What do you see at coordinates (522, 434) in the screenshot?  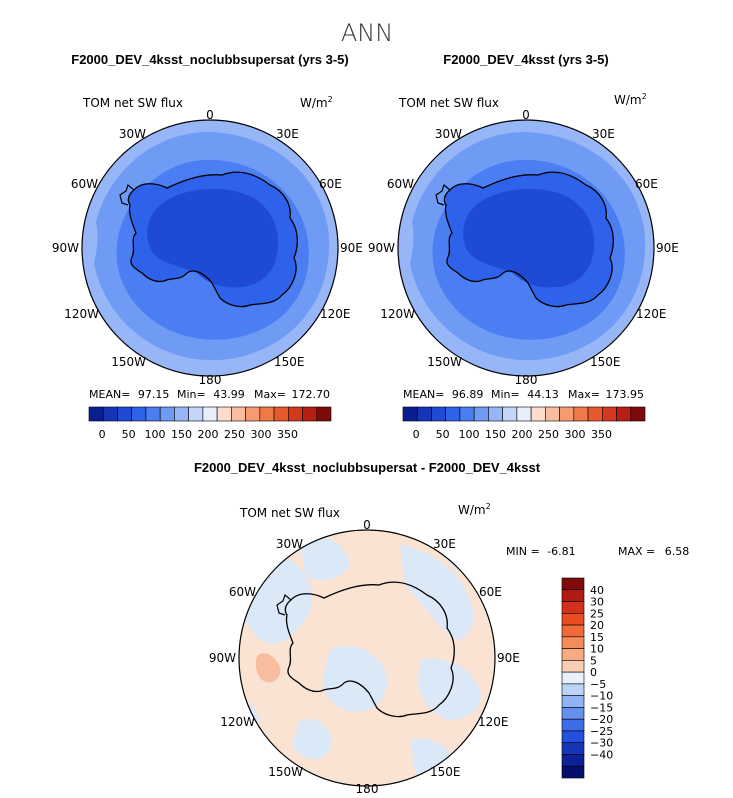 I see `colorbar-tick-label: 200` at bounding box center [522, 434].